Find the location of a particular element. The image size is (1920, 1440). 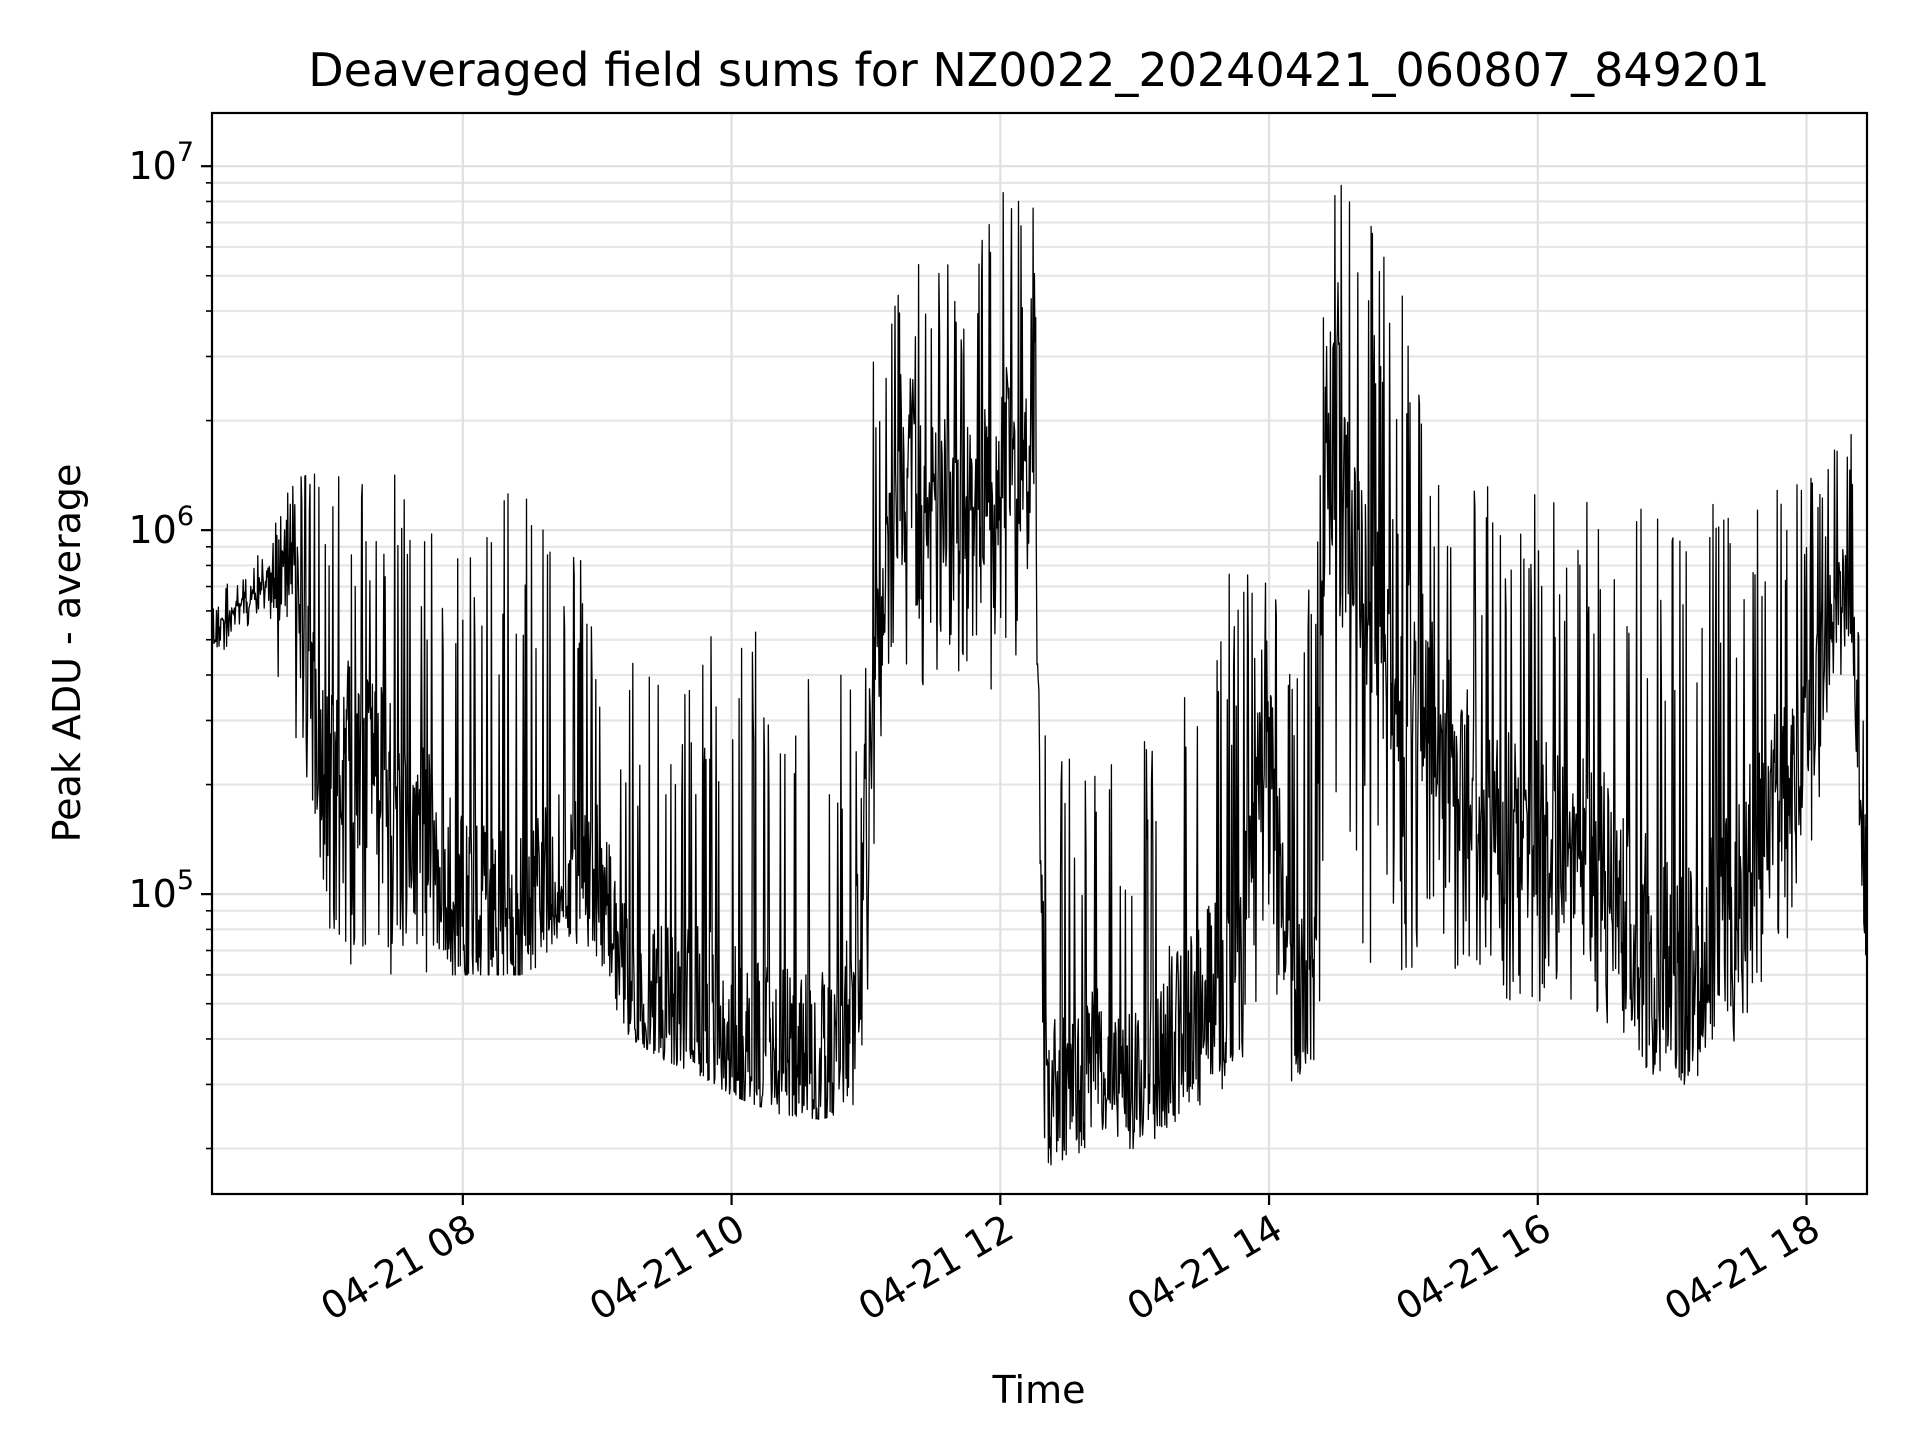

y-tick-labels: 10⁵ 10⁶ 10⁷ is located at coordinates (161, 526).